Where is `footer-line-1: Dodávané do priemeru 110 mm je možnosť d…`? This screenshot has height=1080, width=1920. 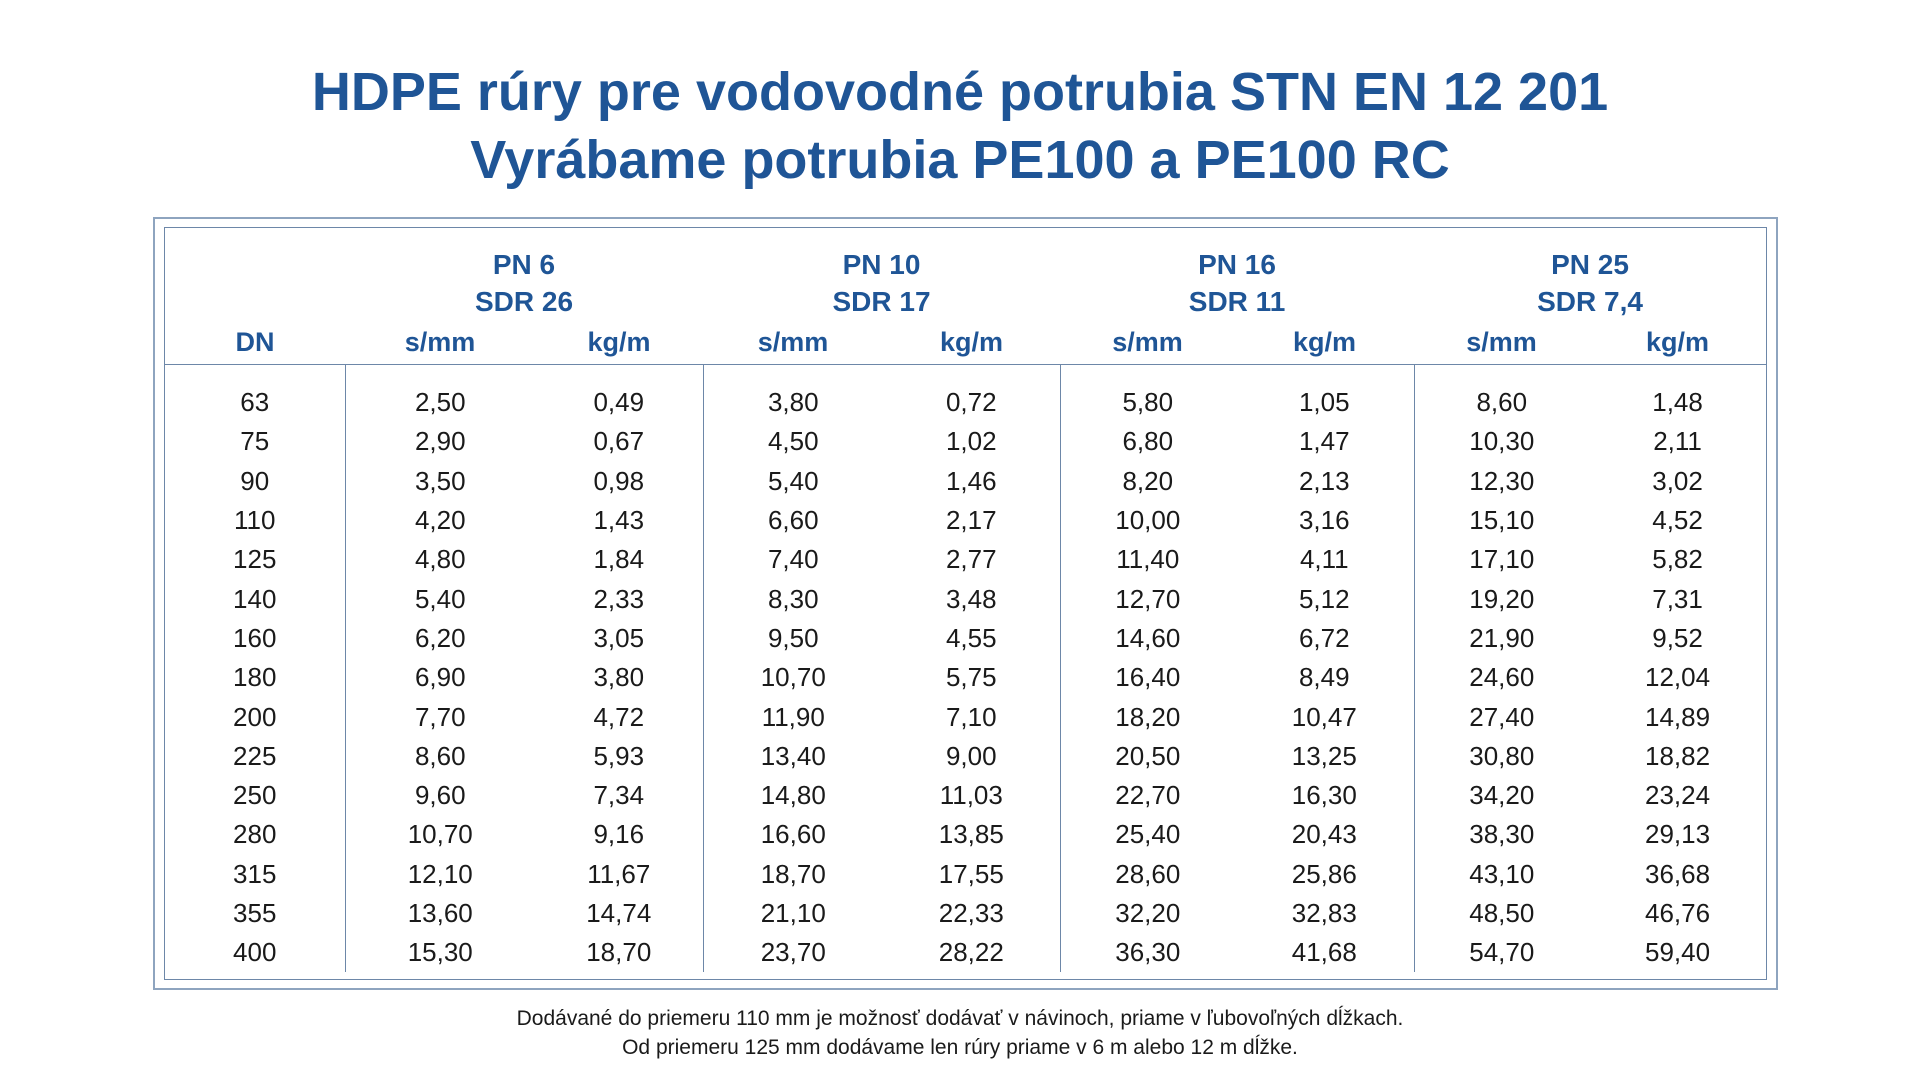
footer-line-1: Dodávané do priemeru 110 mm je možnosť d… is located at coordinates (960, 1018).